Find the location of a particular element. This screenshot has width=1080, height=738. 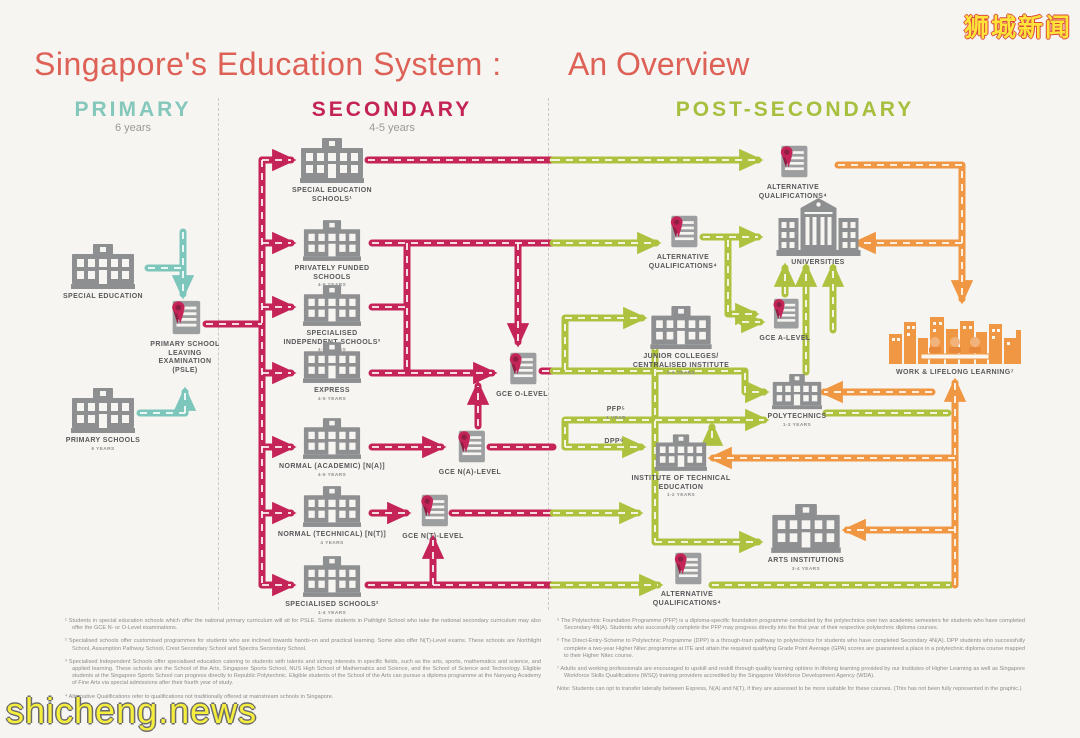

node-special-education-schools: SPECIAL EDUCATION SCHOOLS¹ is located at coordinates (332, 171).